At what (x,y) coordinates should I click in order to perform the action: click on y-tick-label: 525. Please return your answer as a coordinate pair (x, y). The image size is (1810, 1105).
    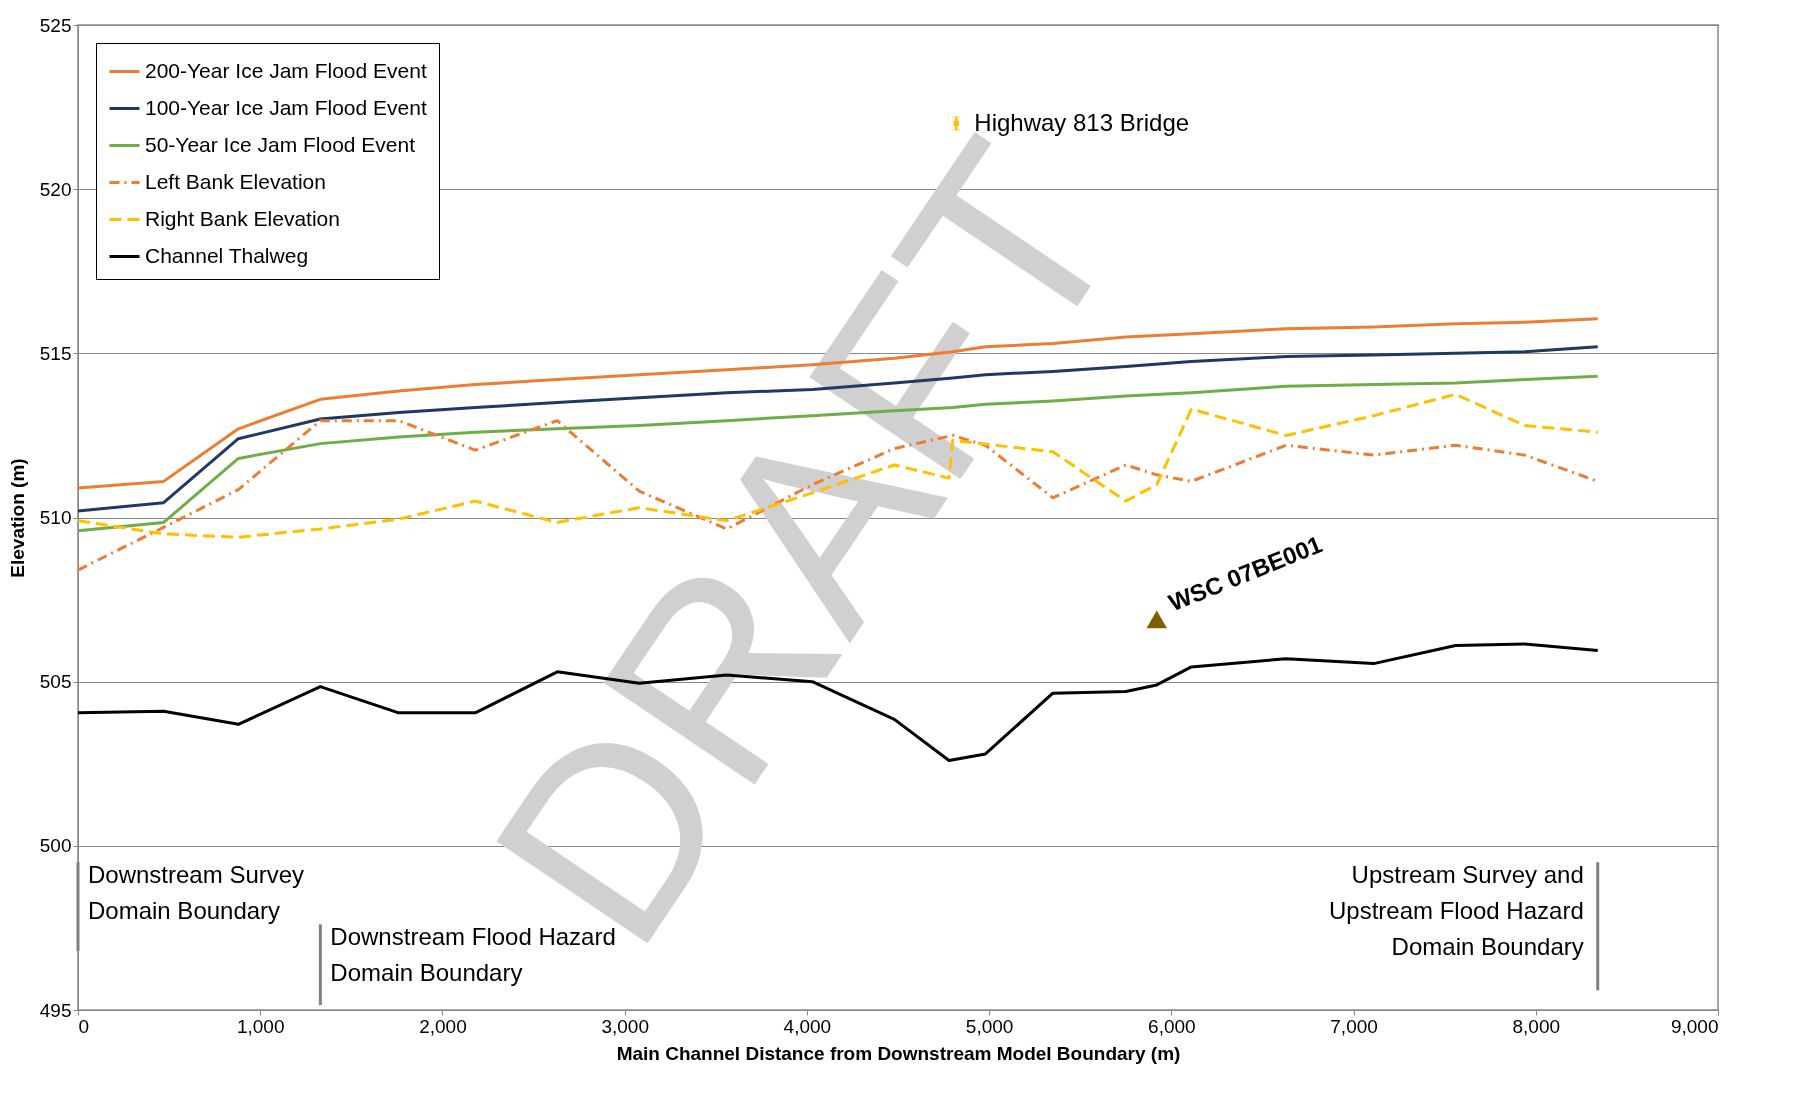
    Looking at the image, I should click on (55, 25).